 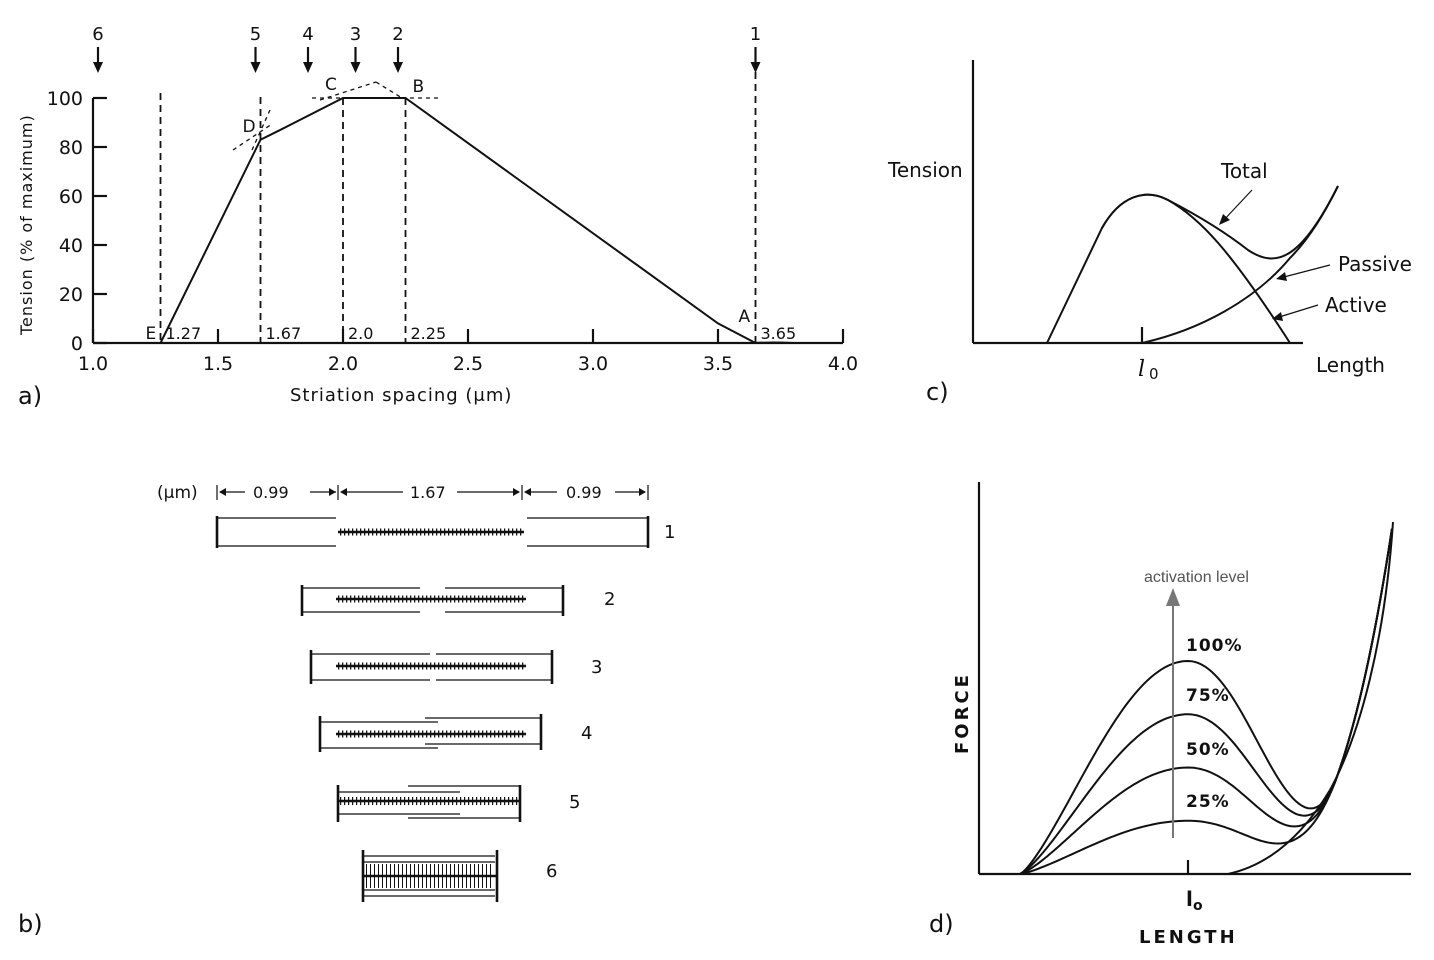 What do you see at coordinates (331, 85) in the screenshot?
I see `panel-a-vline-letter: C` at bounding box center [331, 85].